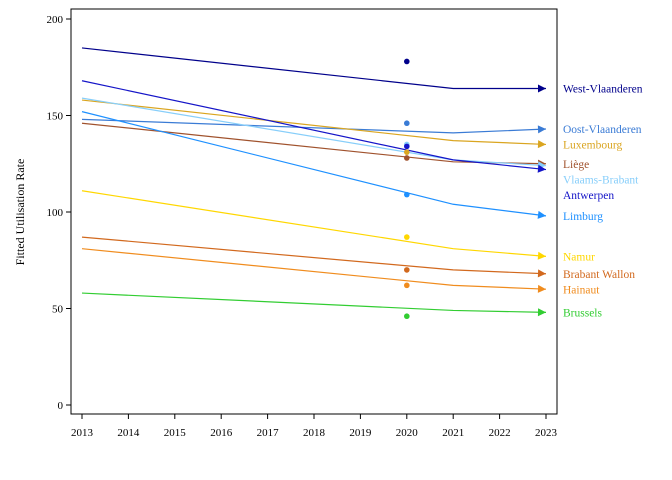  I want to click on series-arrow-brussels, so click(541, 312).